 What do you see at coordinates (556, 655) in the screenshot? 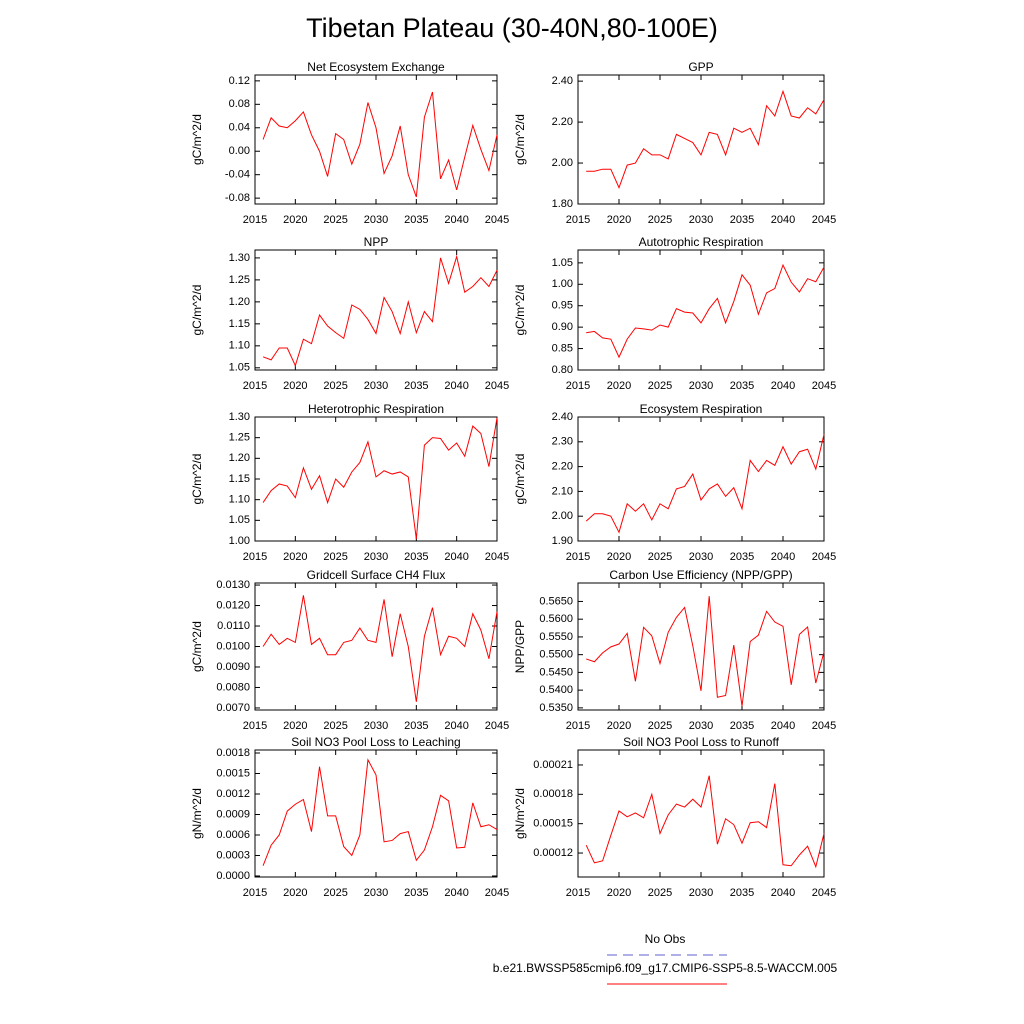
I see `y-tick-label: 0.5500` at bounding box center [556, 655].